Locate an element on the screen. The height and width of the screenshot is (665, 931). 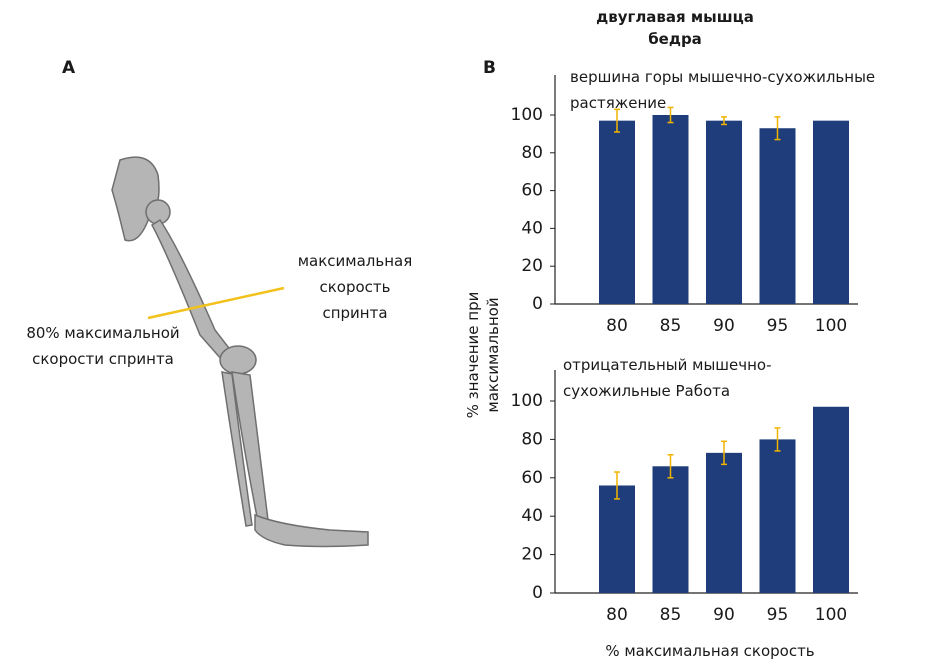
annotation-line is located at coordinates (216, 303).